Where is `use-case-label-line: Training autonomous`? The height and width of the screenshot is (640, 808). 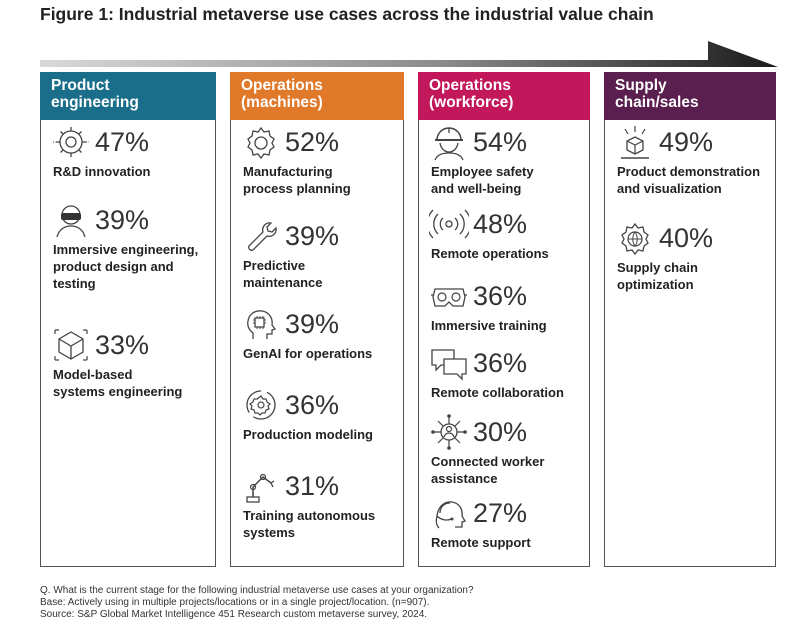
use-case-label-line: Training autonomous is located at coordinates (309, 515).